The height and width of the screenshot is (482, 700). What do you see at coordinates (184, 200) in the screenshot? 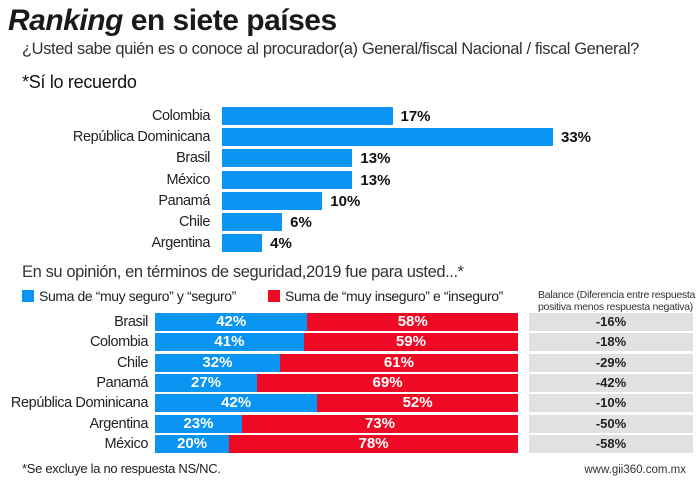
I see `chart1-category-label: Panamá` at bounding box center [184, 200].